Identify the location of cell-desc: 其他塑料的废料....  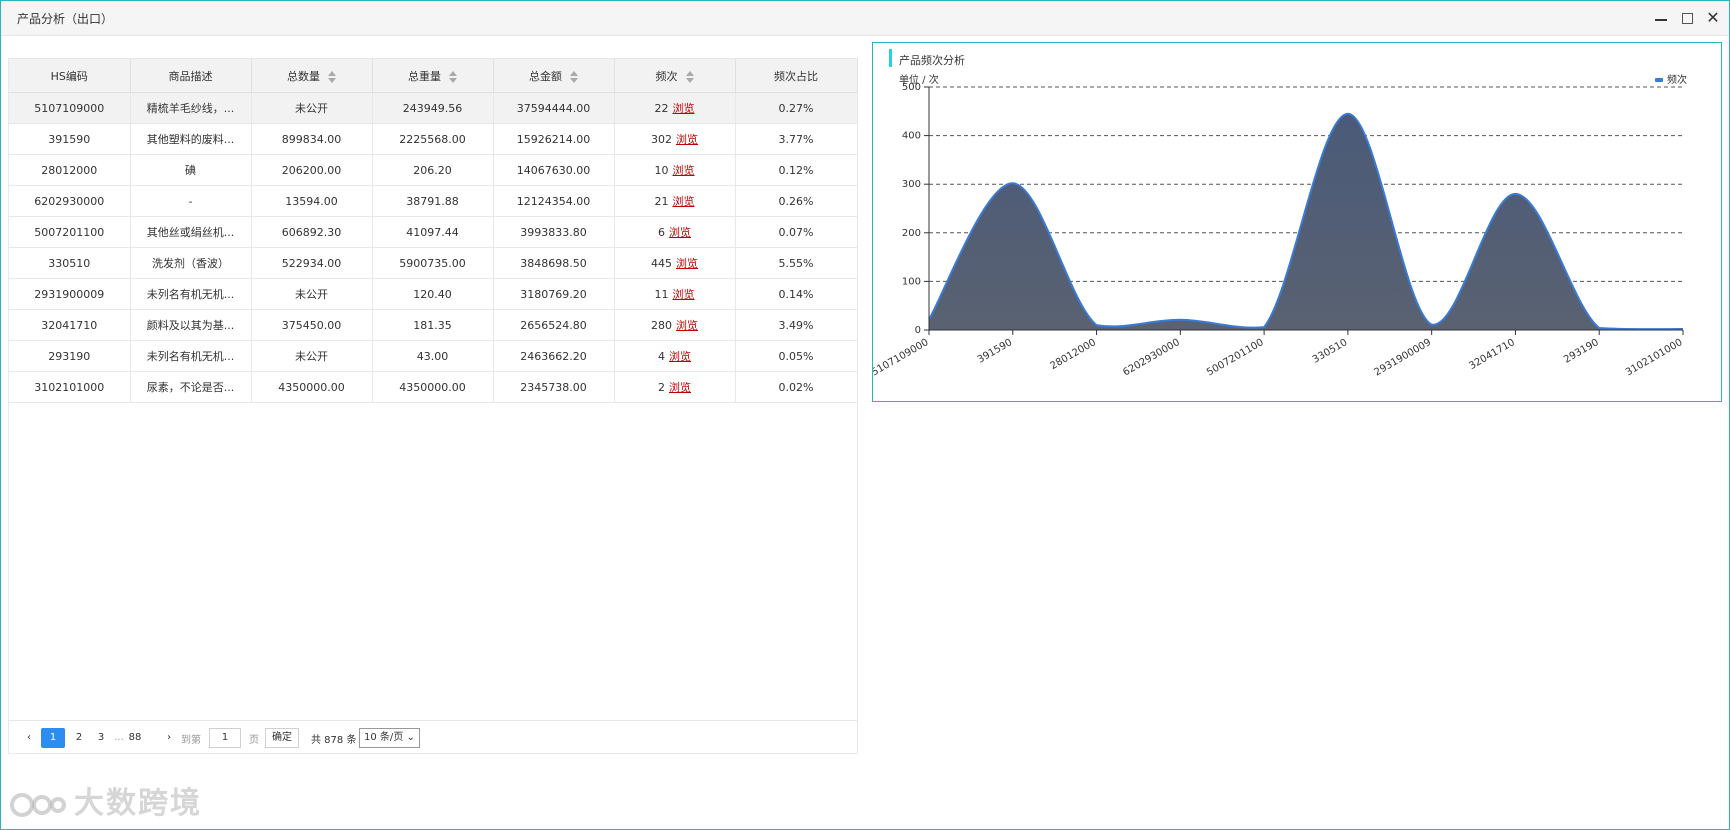
(191, 139).